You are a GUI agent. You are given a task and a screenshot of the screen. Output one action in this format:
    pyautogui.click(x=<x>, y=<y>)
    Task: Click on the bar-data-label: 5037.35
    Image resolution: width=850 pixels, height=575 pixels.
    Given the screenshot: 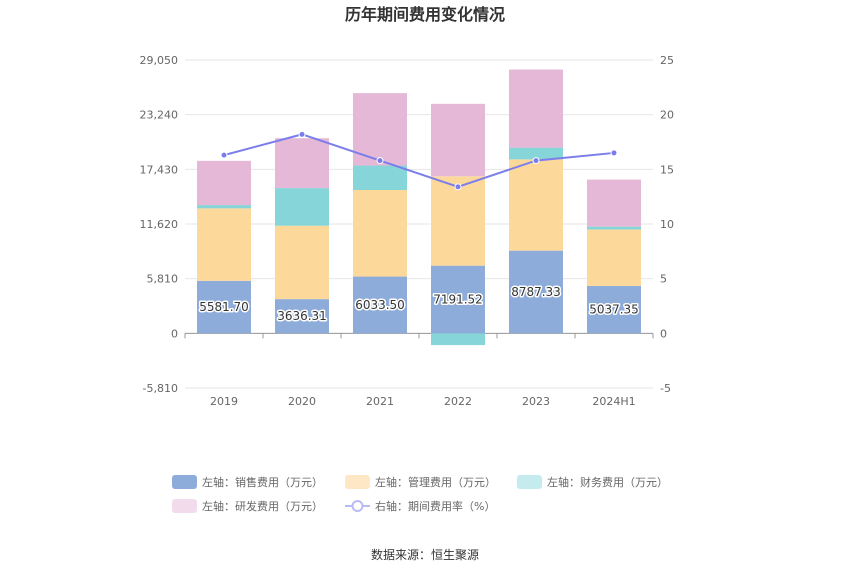 What is the action you would take?
    pyautogui.click(x=614, y=310)
    